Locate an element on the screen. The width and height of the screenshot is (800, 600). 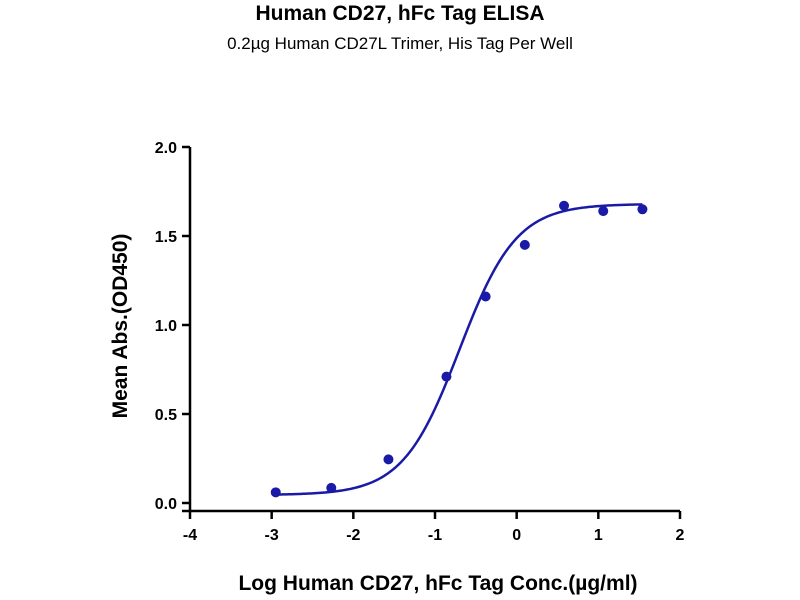
y-axis-label: Mean Abs.(OD450) is located at coordinates (120, 326).